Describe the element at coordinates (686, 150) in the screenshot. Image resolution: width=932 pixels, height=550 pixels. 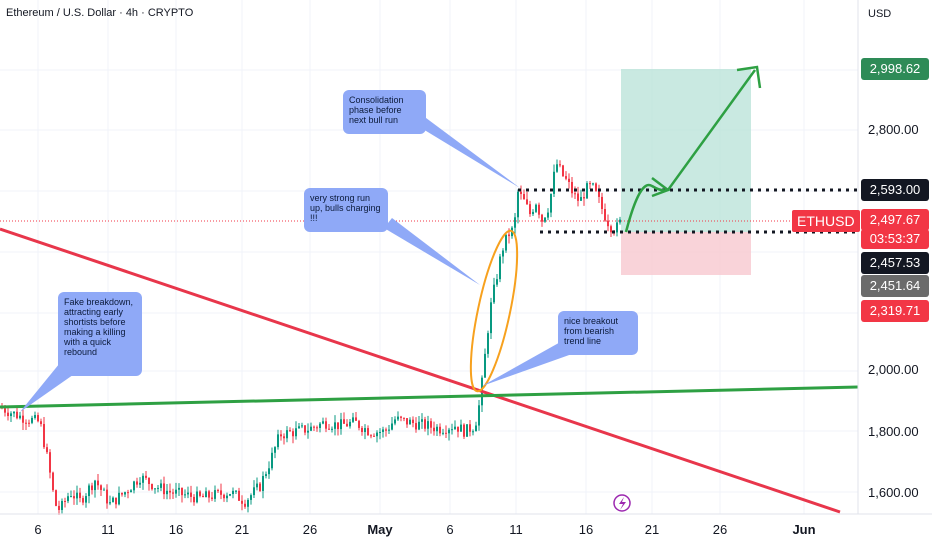
I see `target-zone` at that location.